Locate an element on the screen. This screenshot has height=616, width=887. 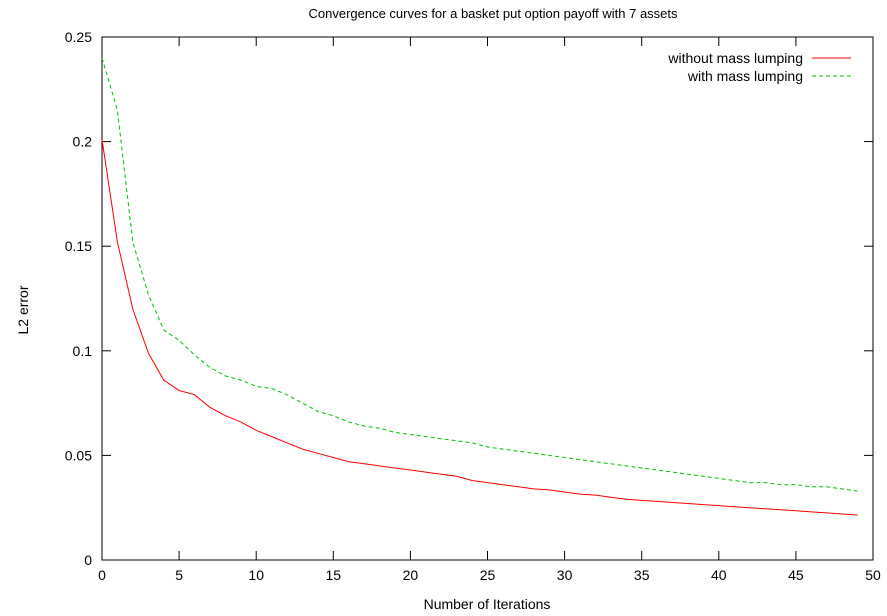
x-tick-label: 0 is located at coordinates (102, 575).